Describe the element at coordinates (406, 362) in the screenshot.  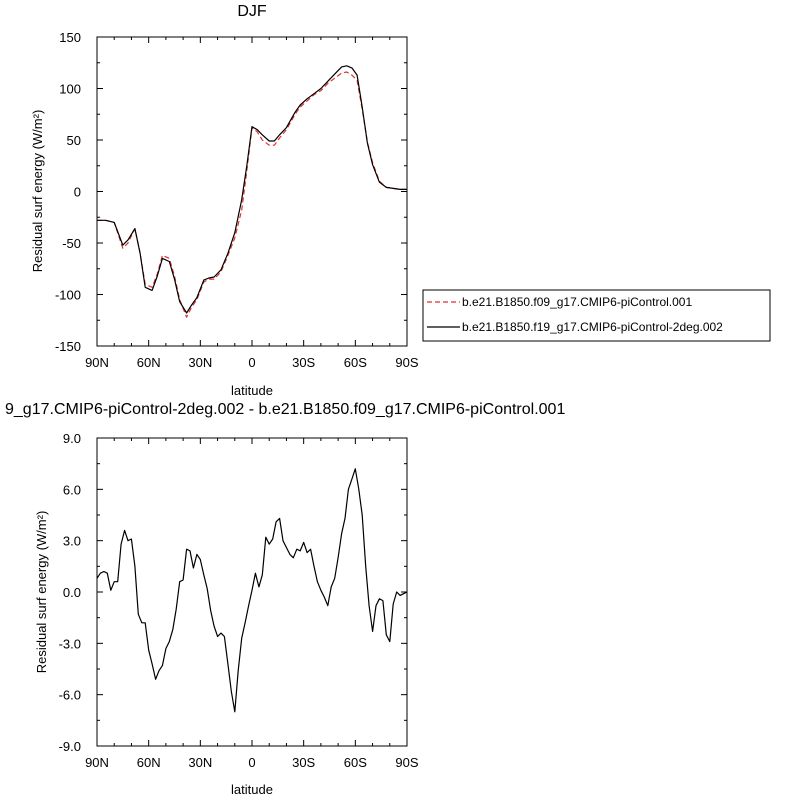
I see `top-x-tick-label: 90S` at that location.